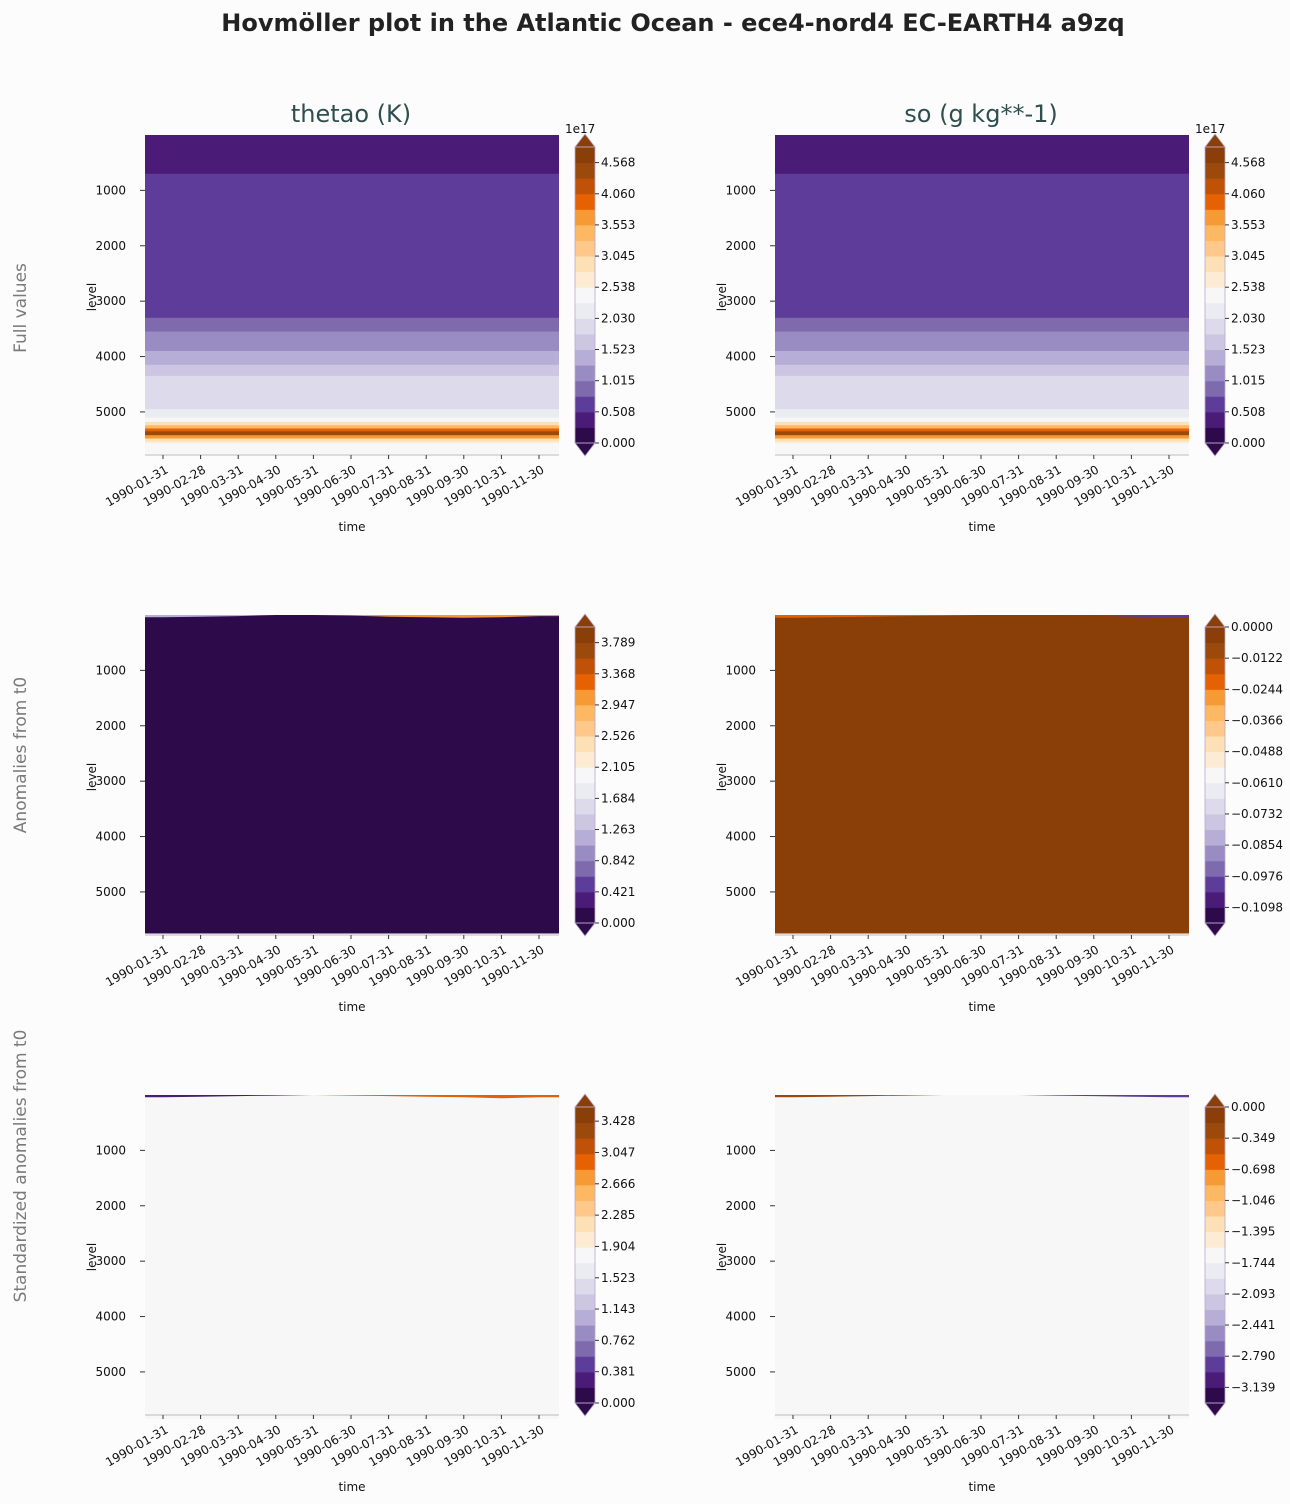 The width and height of the screenshot is (1290, 1504). What do you see at coordinates (618, 861) in the screenshot?
I see `colorbar-tick-label: 0.842` at bounding box center [618, 861].